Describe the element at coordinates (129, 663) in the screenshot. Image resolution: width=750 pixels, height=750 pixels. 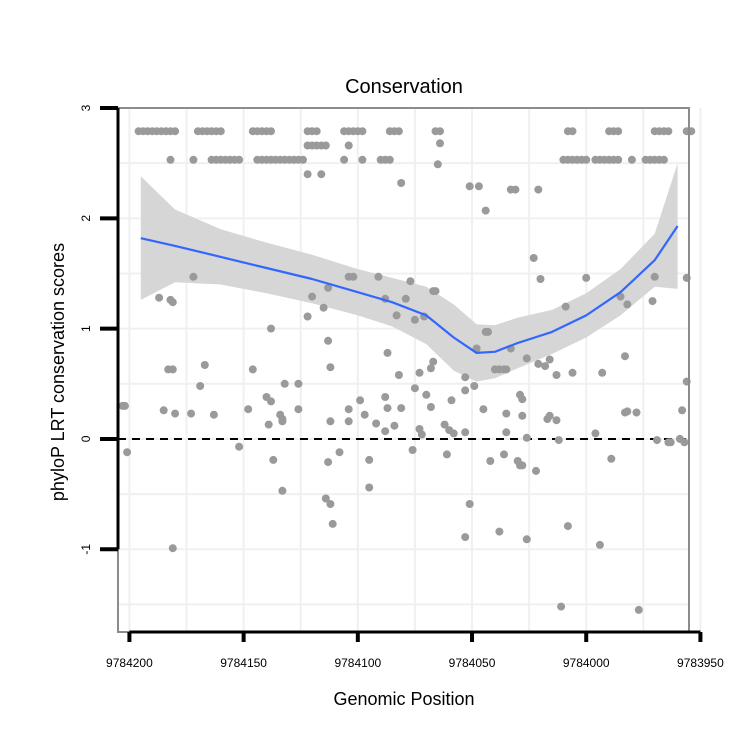
I see `x-tick-label: 9784200` at that location.